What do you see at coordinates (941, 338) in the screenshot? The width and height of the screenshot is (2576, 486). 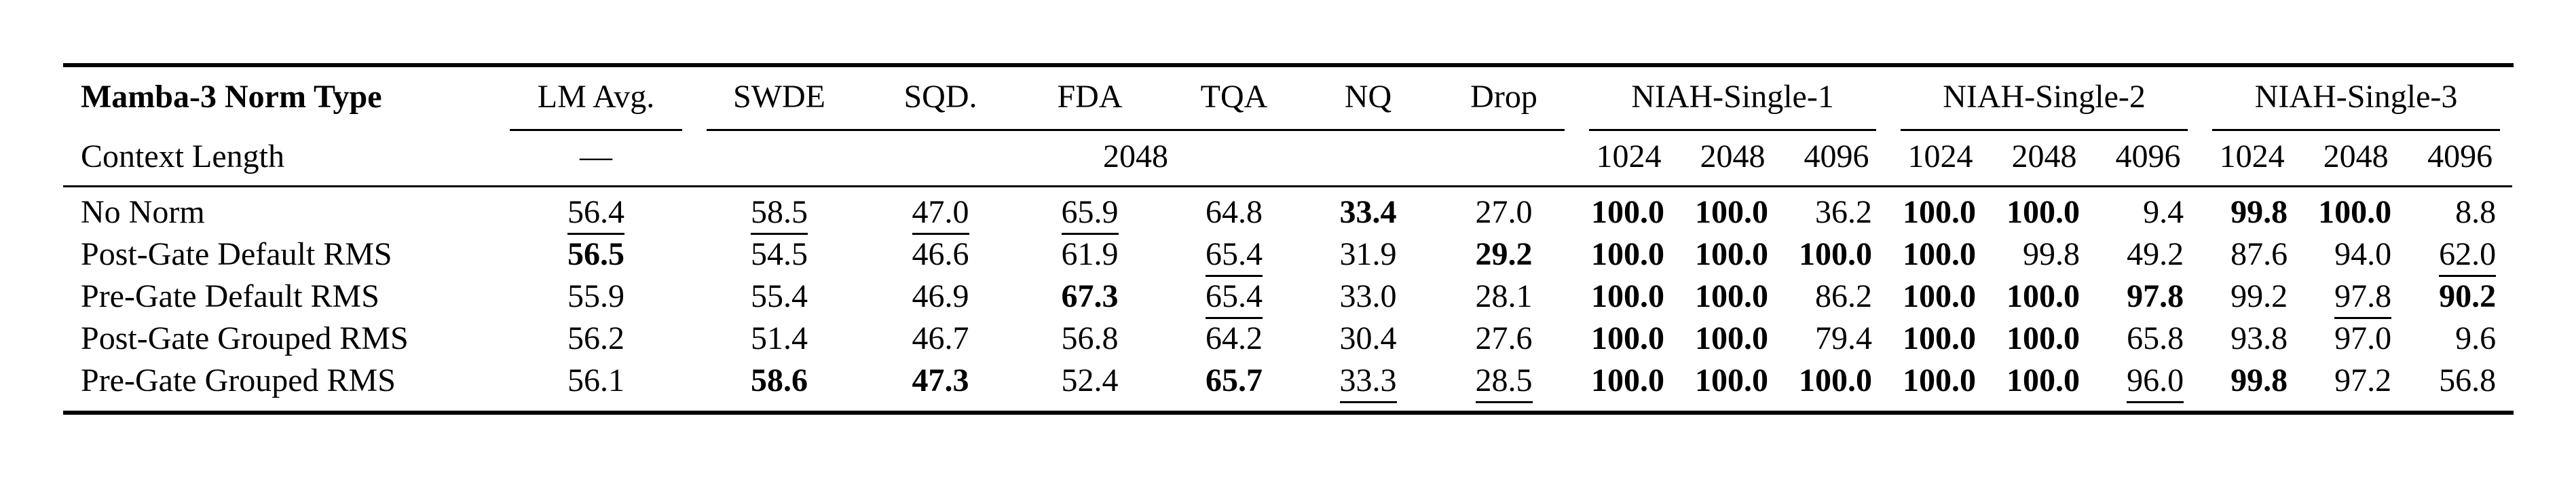 I see `value-cell: 46.7` at bounding box center [941, 338].